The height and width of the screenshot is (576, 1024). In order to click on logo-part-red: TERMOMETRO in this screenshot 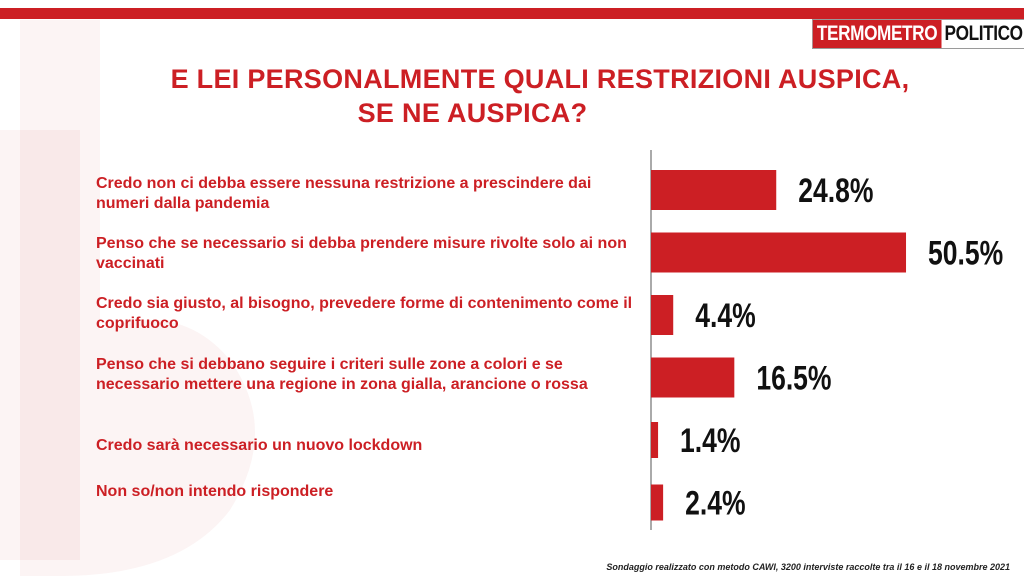, I will do `click(877, 34)`.